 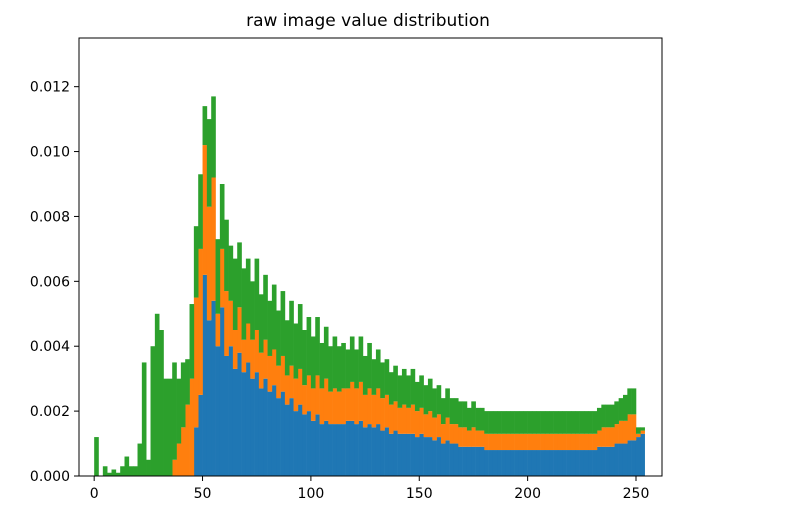 I want to click on x-tick-label: 150, so click(x=419, y=494).